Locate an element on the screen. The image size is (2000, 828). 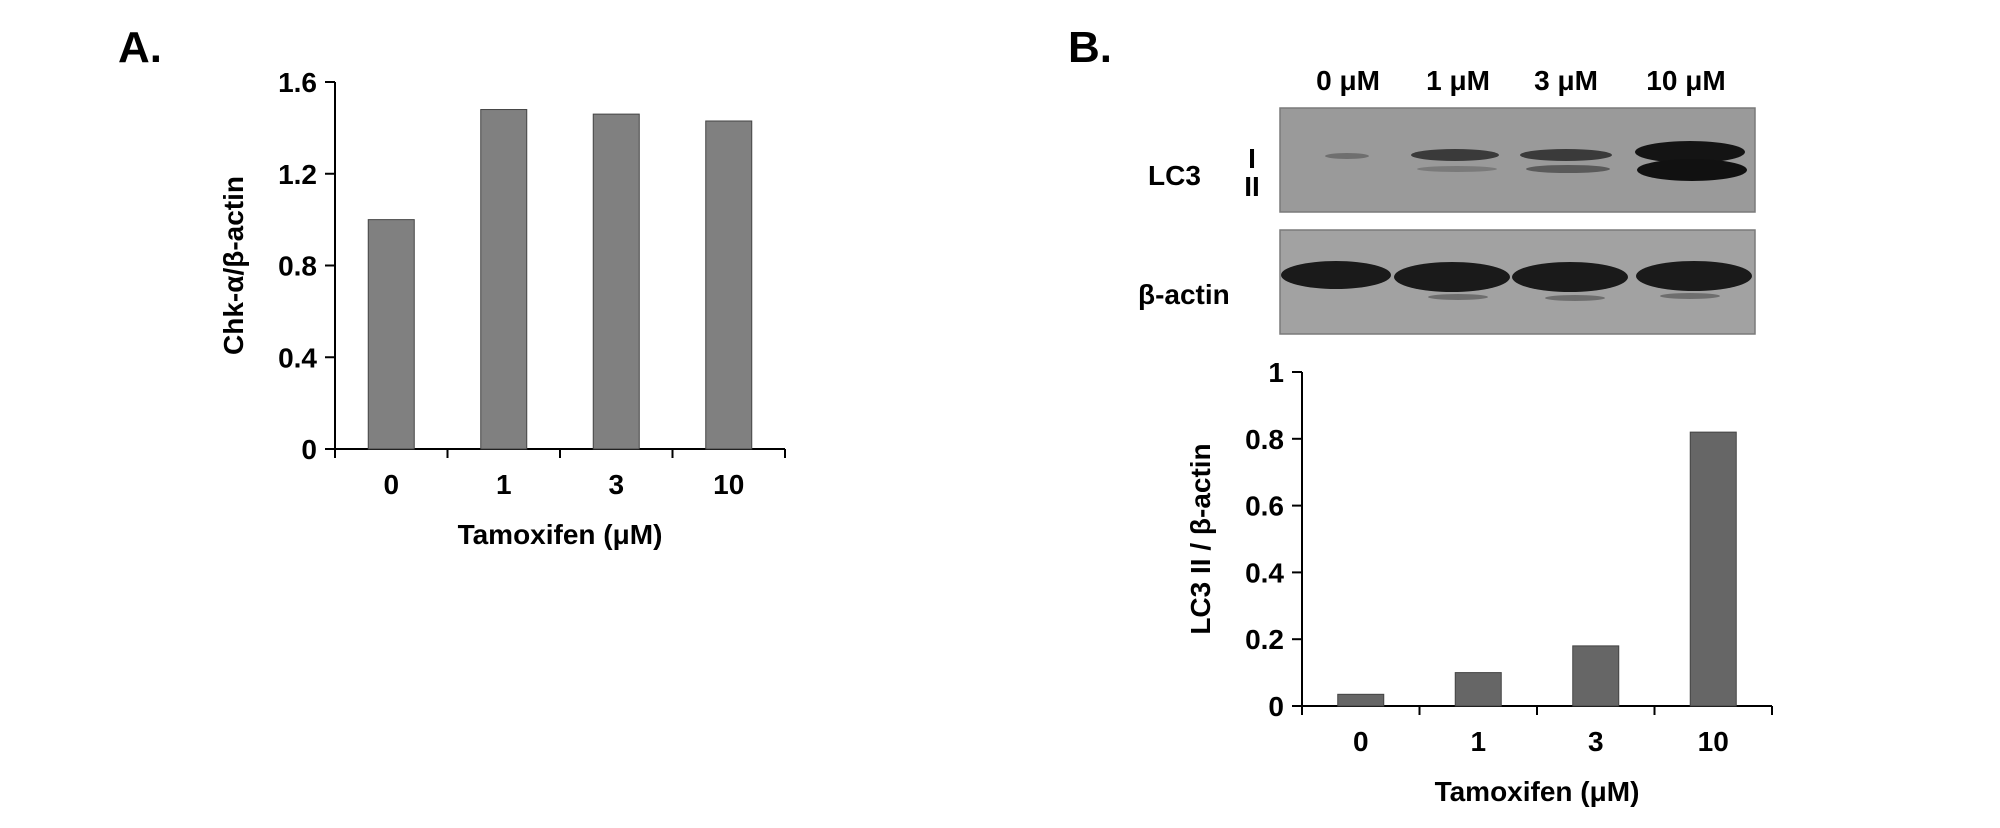
chart-0-x-tick-label: 0 is located at coordinates (391, 484).